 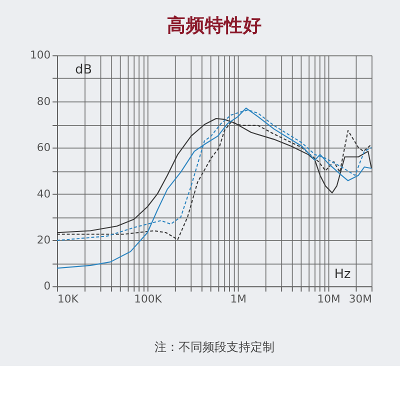 What do you see at coordinates (238, 299) in the screenshot?
I see `x-tick-label: 1M` at bounding box center [238, 299].